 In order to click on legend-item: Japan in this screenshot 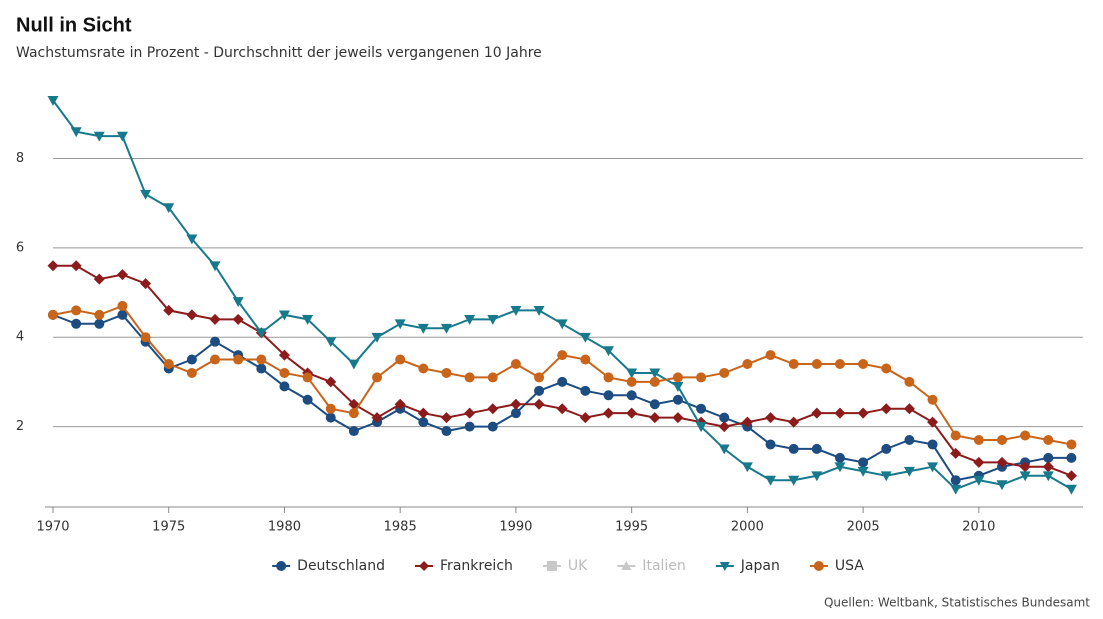, I will do `click(747, 566)`.